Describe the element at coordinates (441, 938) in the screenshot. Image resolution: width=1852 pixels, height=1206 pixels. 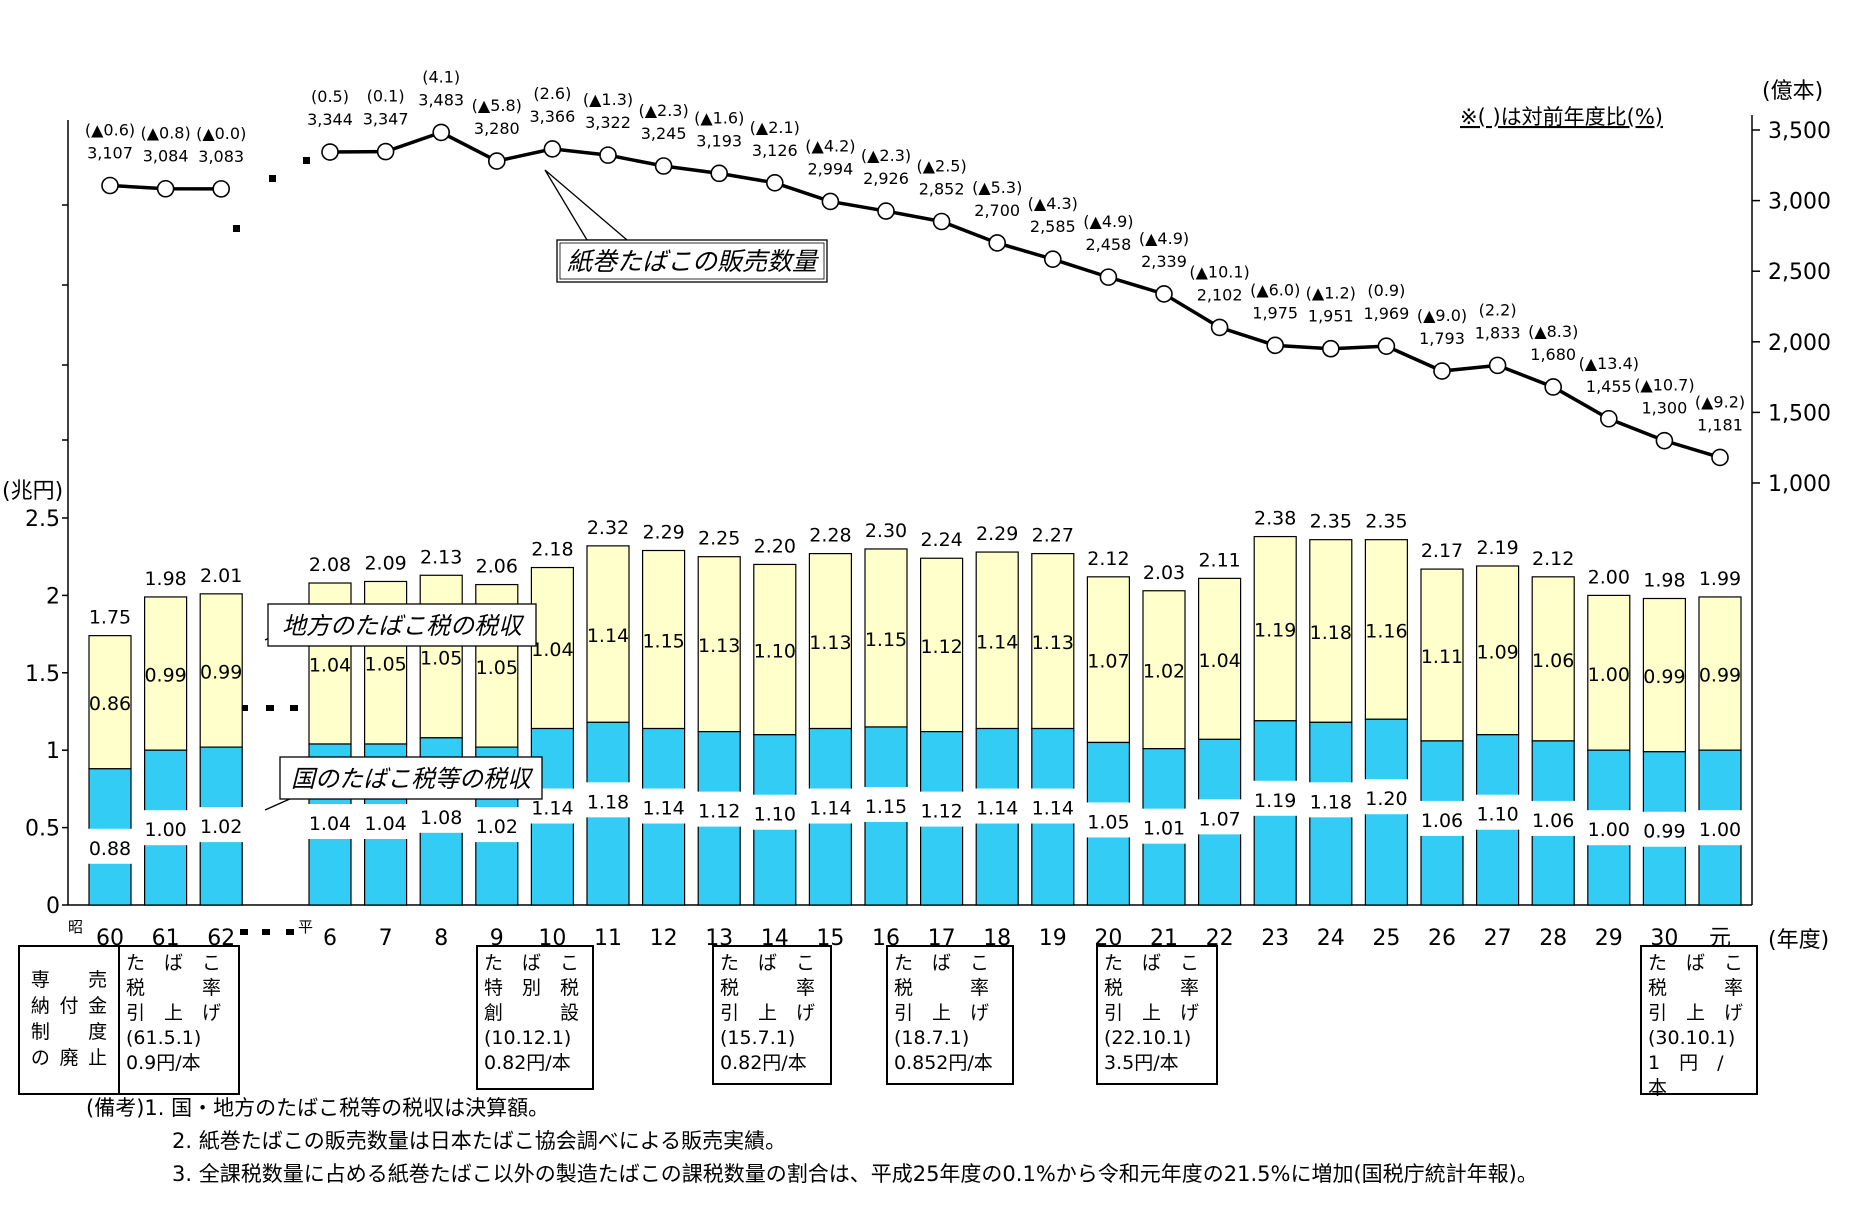
I see `x-tick-label: 8` at that location.